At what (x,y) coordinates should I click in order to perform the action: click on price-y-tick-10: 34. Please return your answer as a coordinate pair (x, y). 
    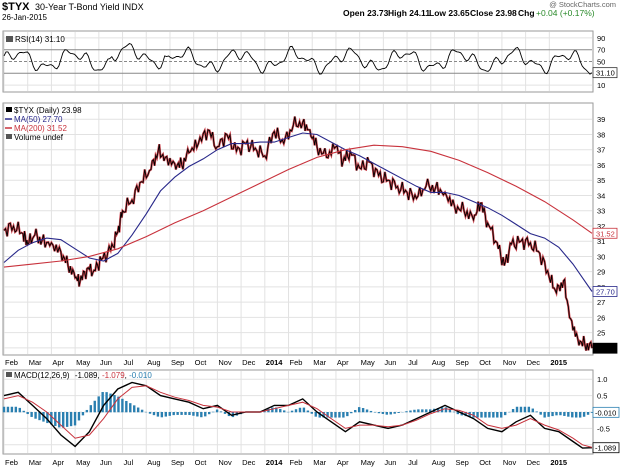
    Looking at the image, I should click on (601, 195).